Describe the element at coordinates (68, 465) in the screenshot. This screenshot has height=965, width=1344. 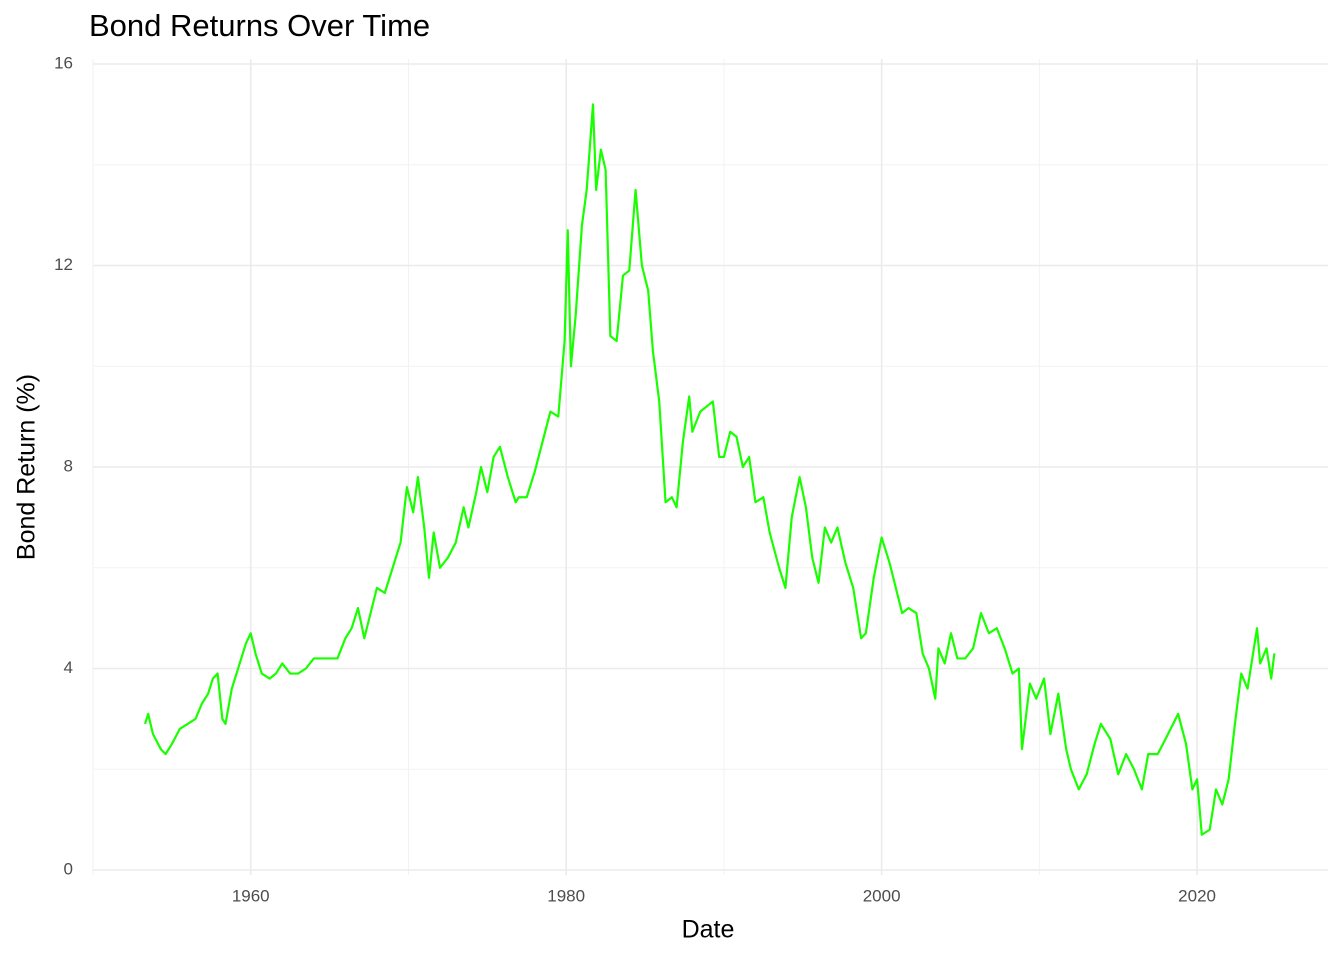
I see `y-tick-label: 8` at that location.